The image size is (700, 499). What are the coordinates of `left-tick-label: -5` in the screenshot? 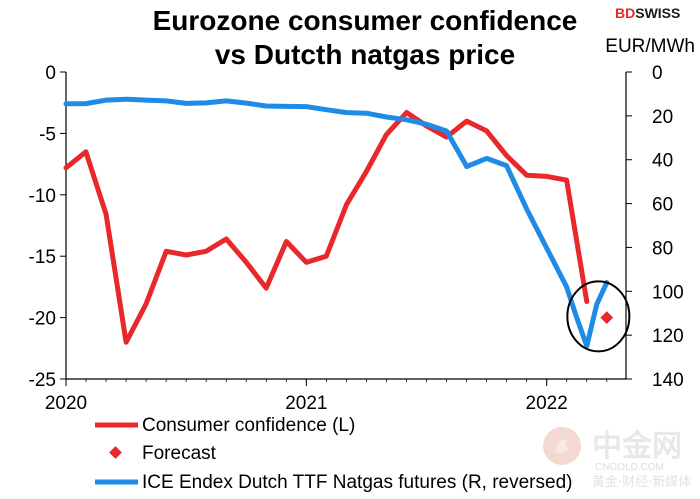 It's located at (47, 134).